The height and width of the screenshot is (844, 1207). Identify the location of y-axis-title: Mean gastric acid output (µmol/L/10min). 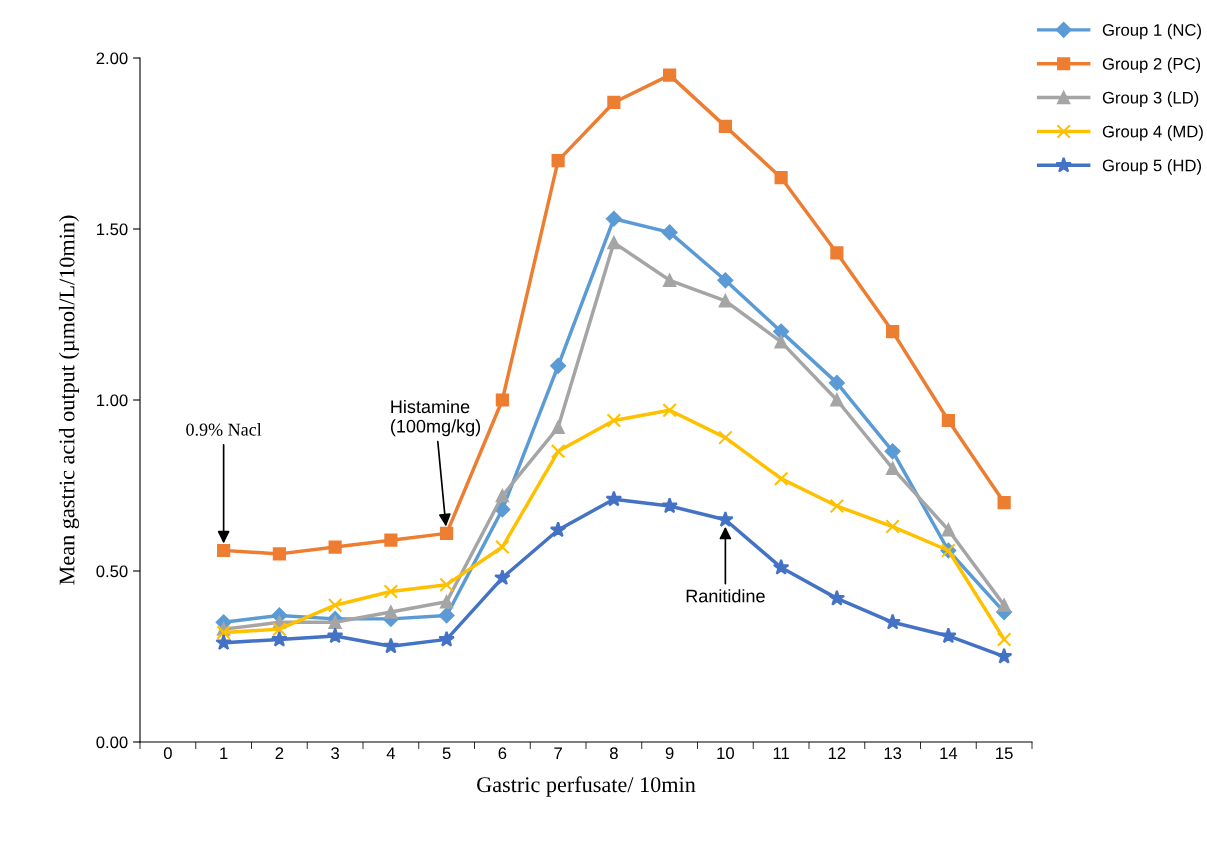
(69, 400).